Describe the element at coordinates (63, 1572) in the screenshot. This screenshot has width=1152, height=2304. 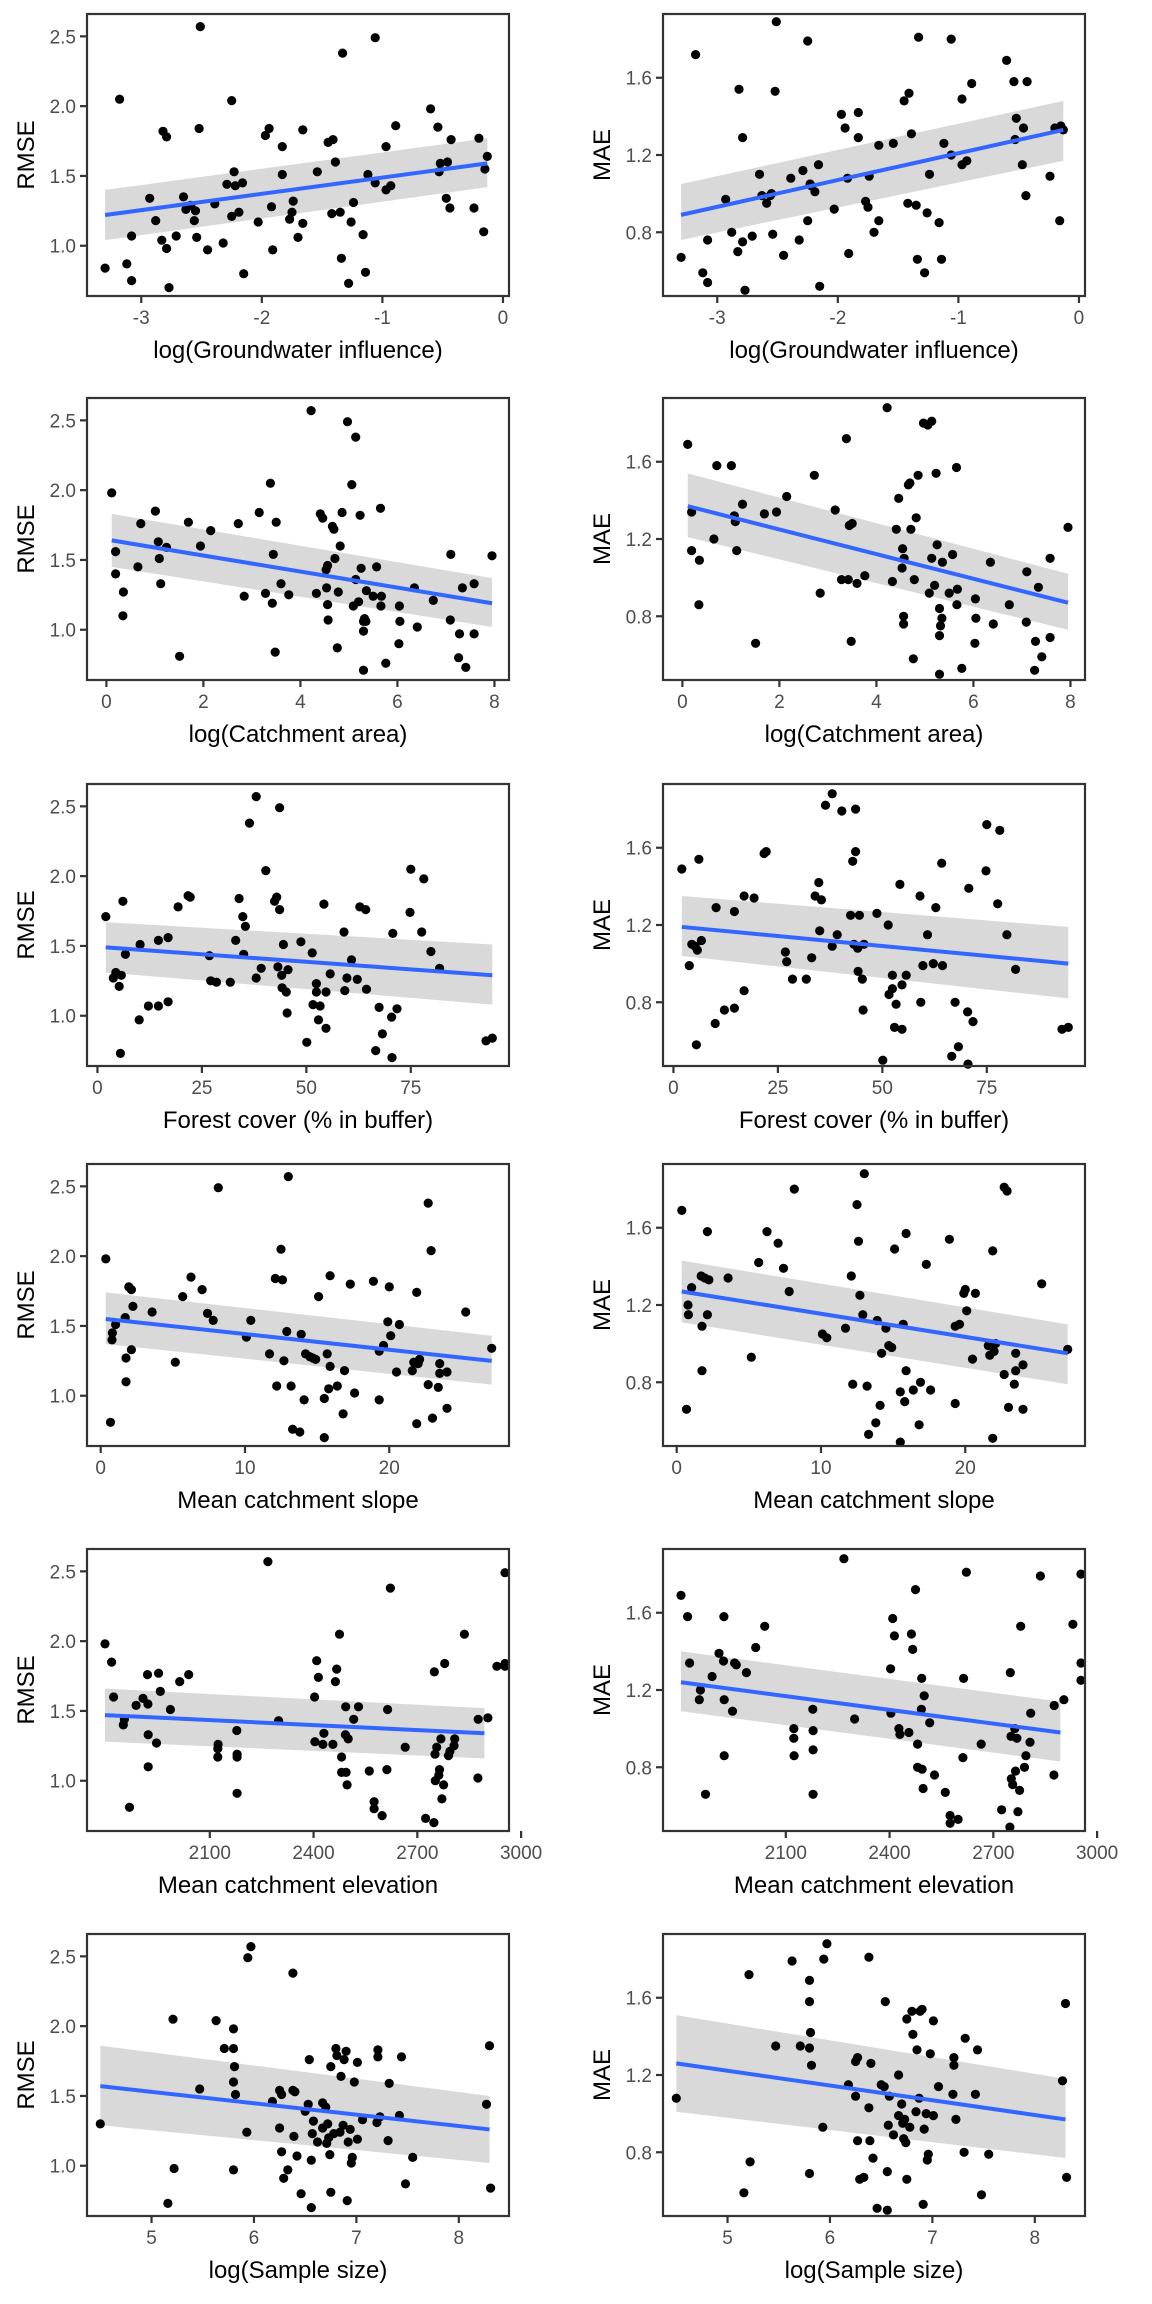
I see `y-tick-label: 2.5` at that location.